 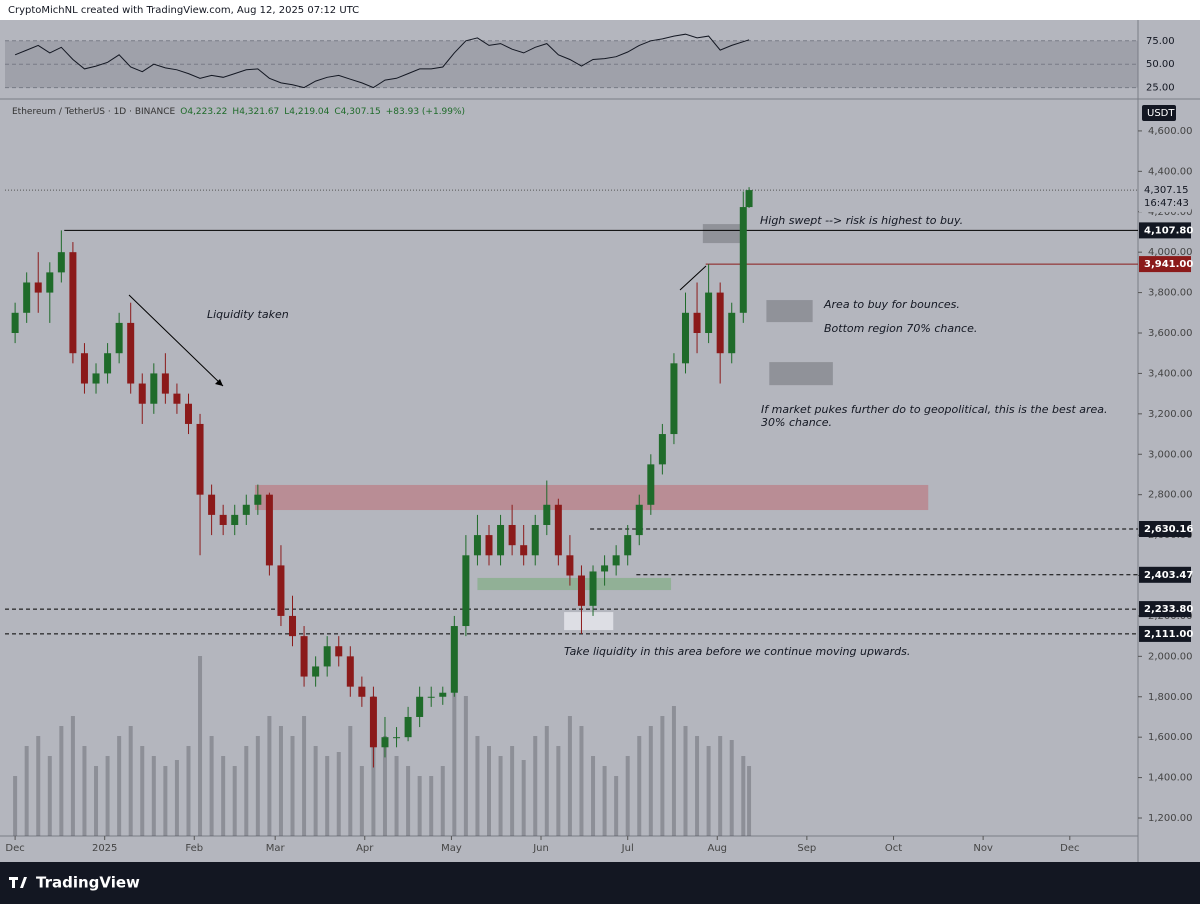 What do you see at coordinates (1168, 609) in the screenshot?
I see `price-label: 2,233.80` at bounding box center [1168, 609].